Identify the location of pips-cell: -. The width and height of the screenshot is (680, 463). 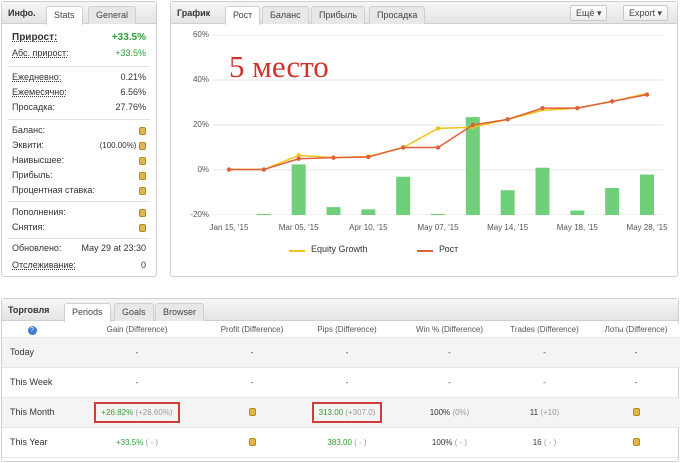
(347, 352).